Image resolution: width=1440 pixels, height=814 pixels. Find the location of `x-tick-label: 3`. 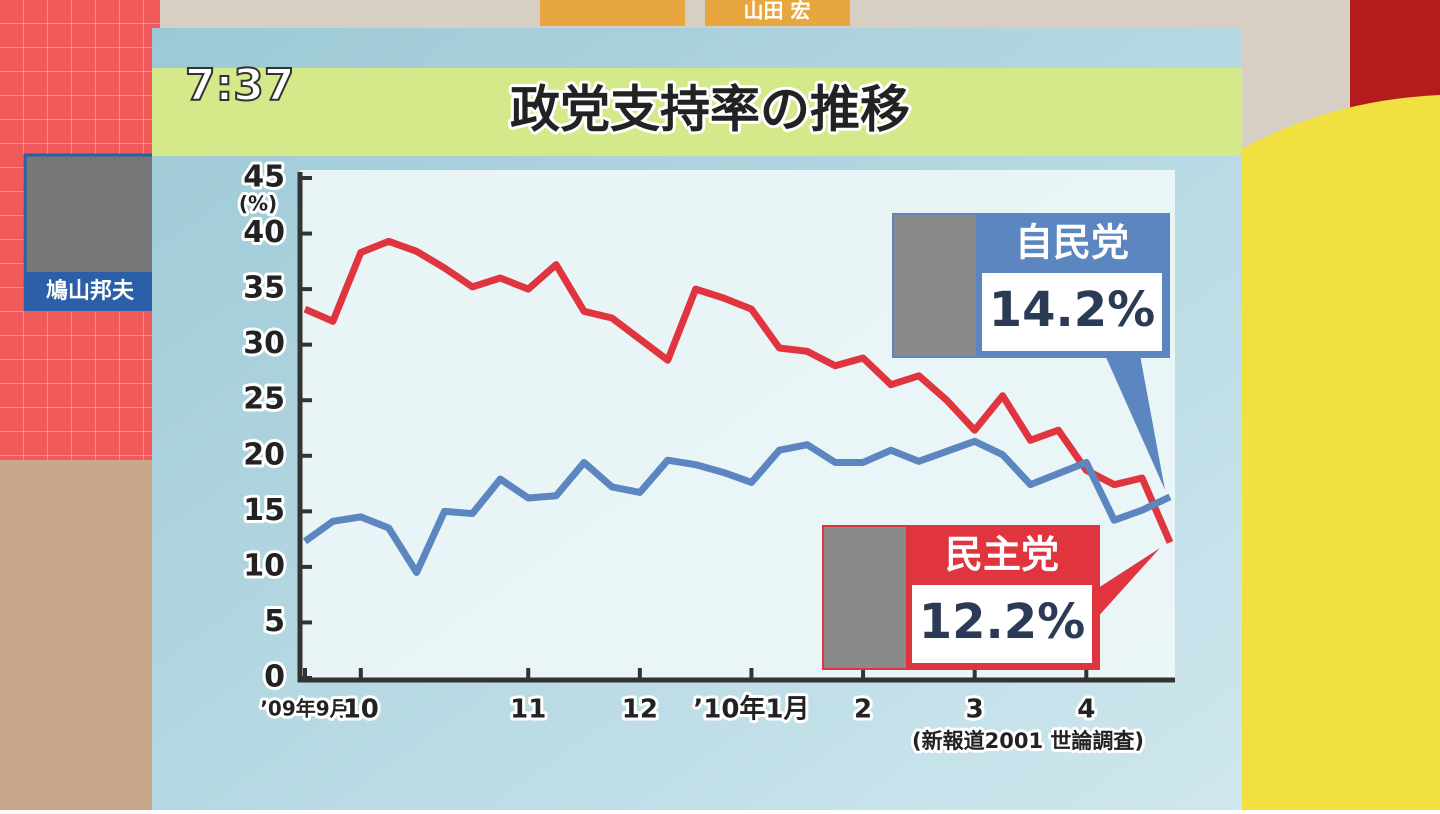

x-tick-label: 3 is located at coordinates (975, 710).